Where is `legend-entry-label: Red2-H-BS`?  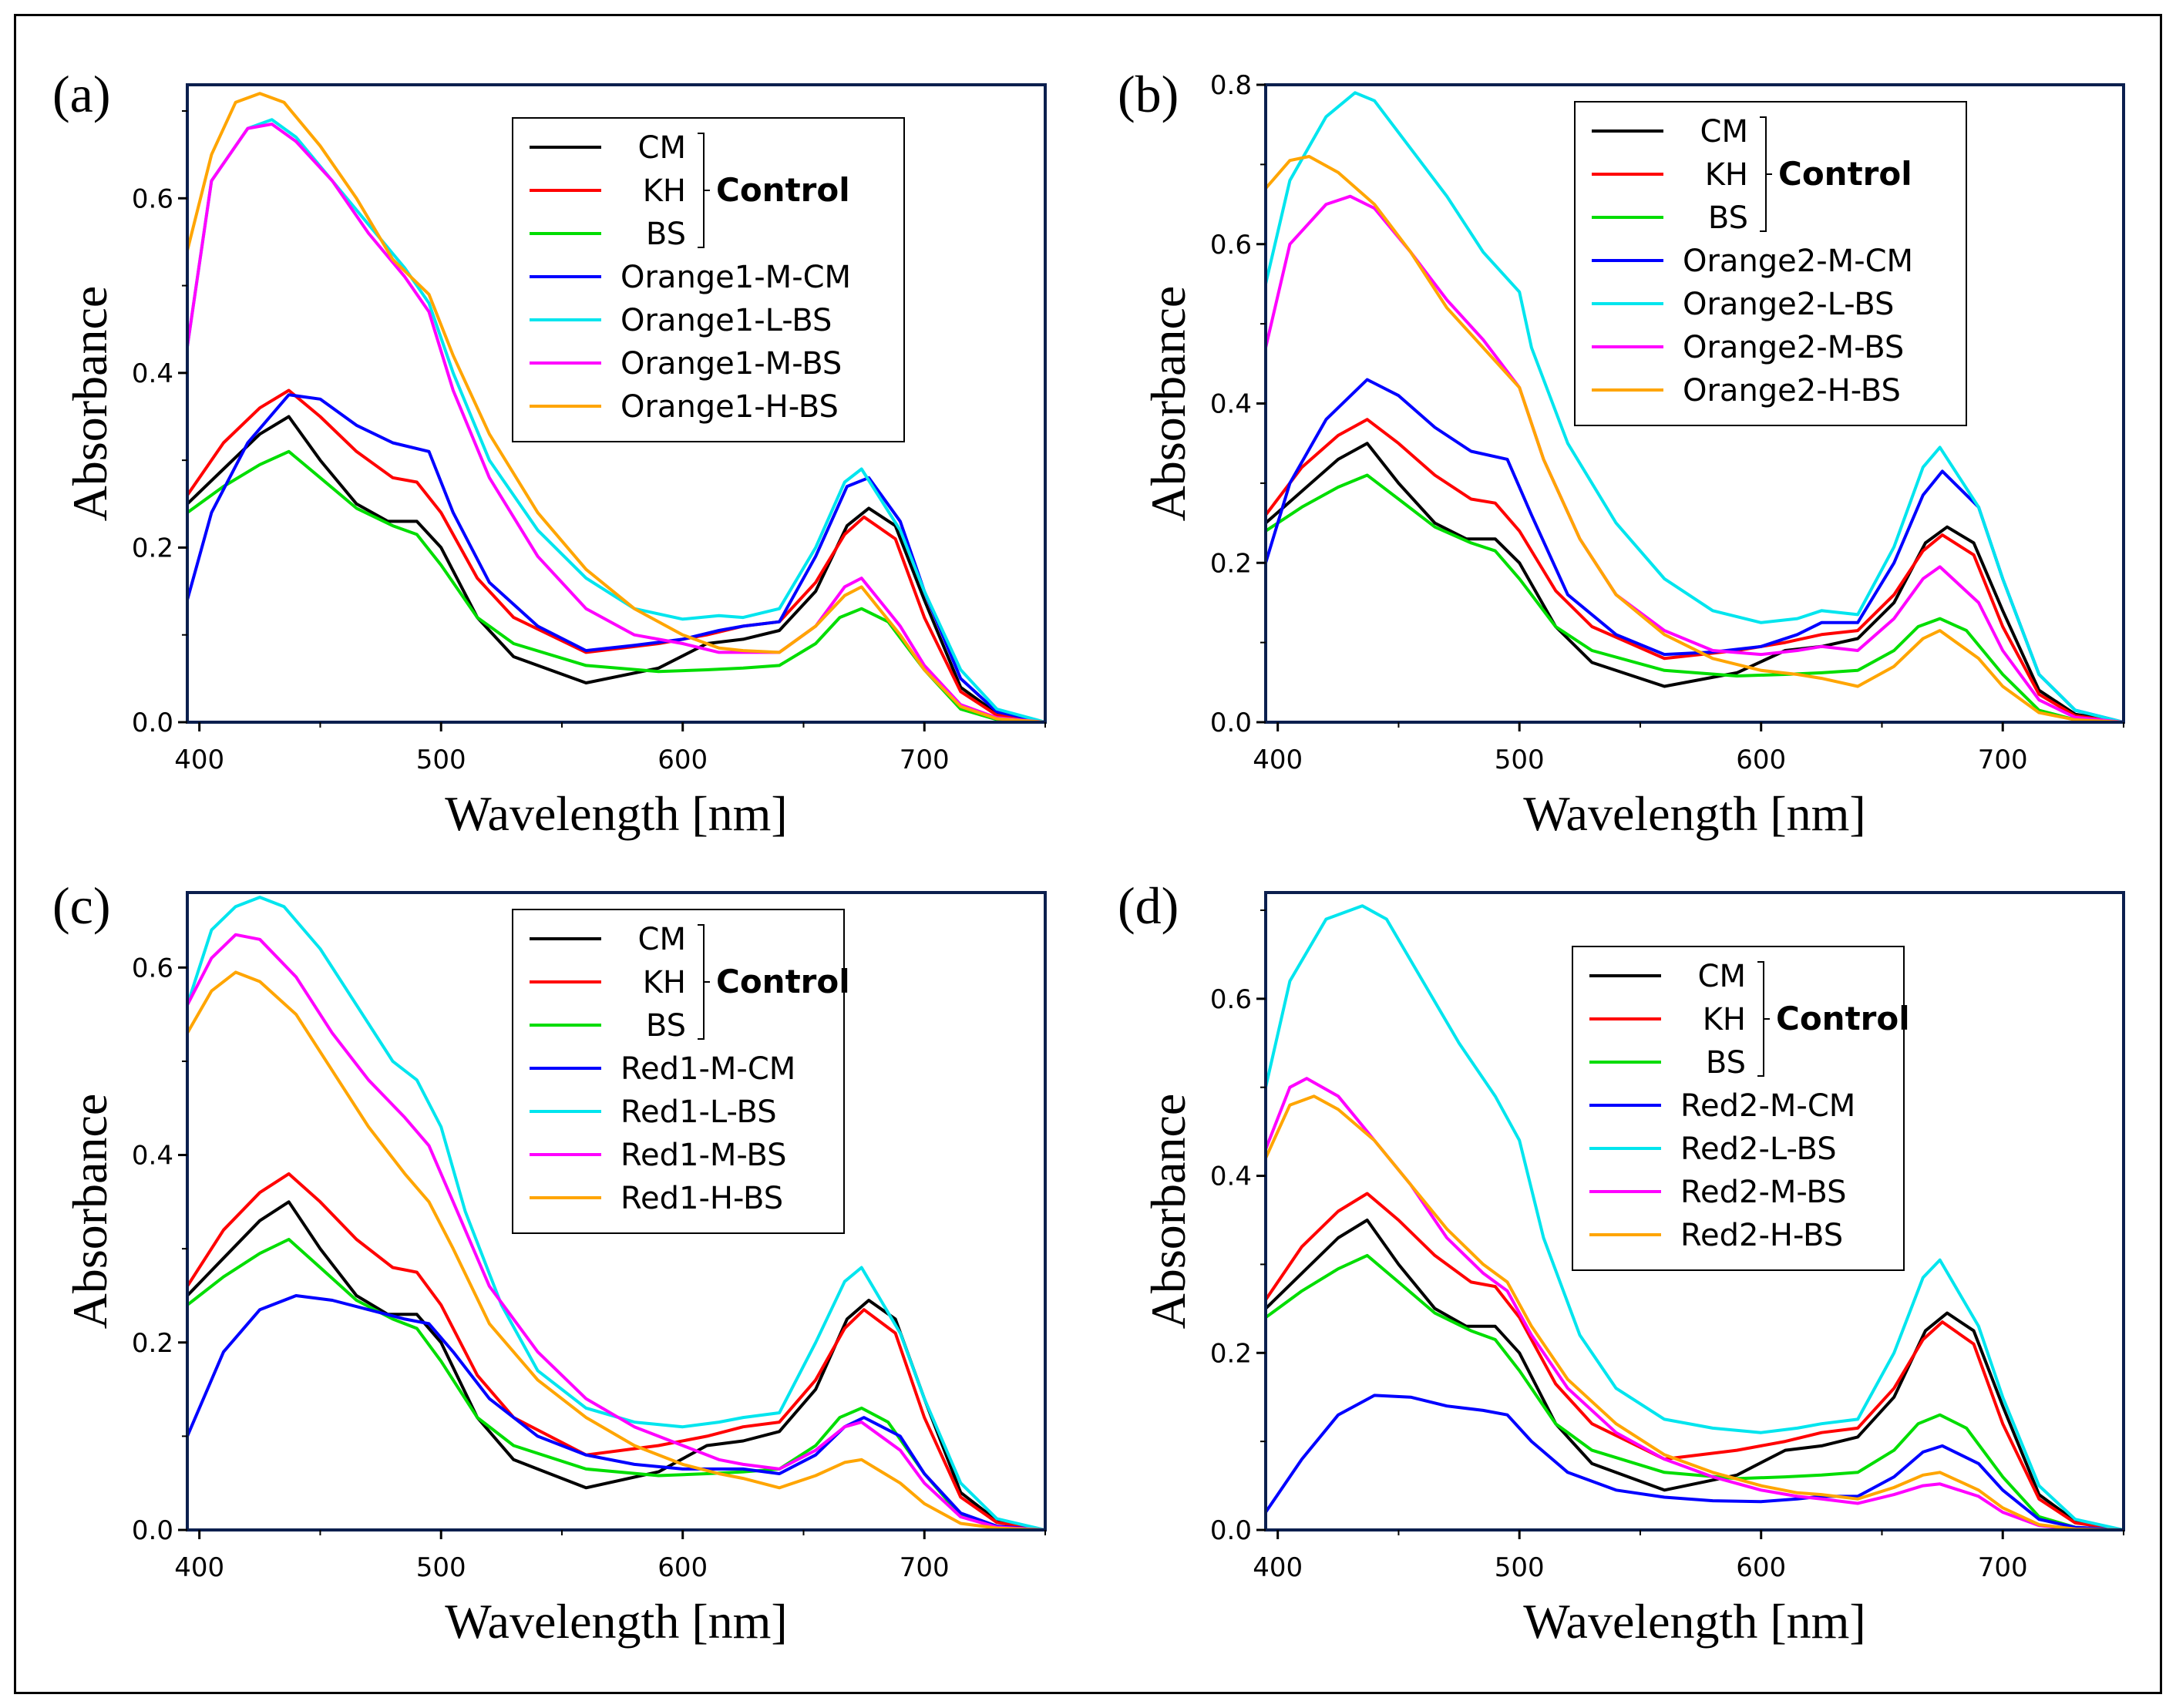 legend-entry-label: Red2-H-BS is located at coordinates (1762, 1235).